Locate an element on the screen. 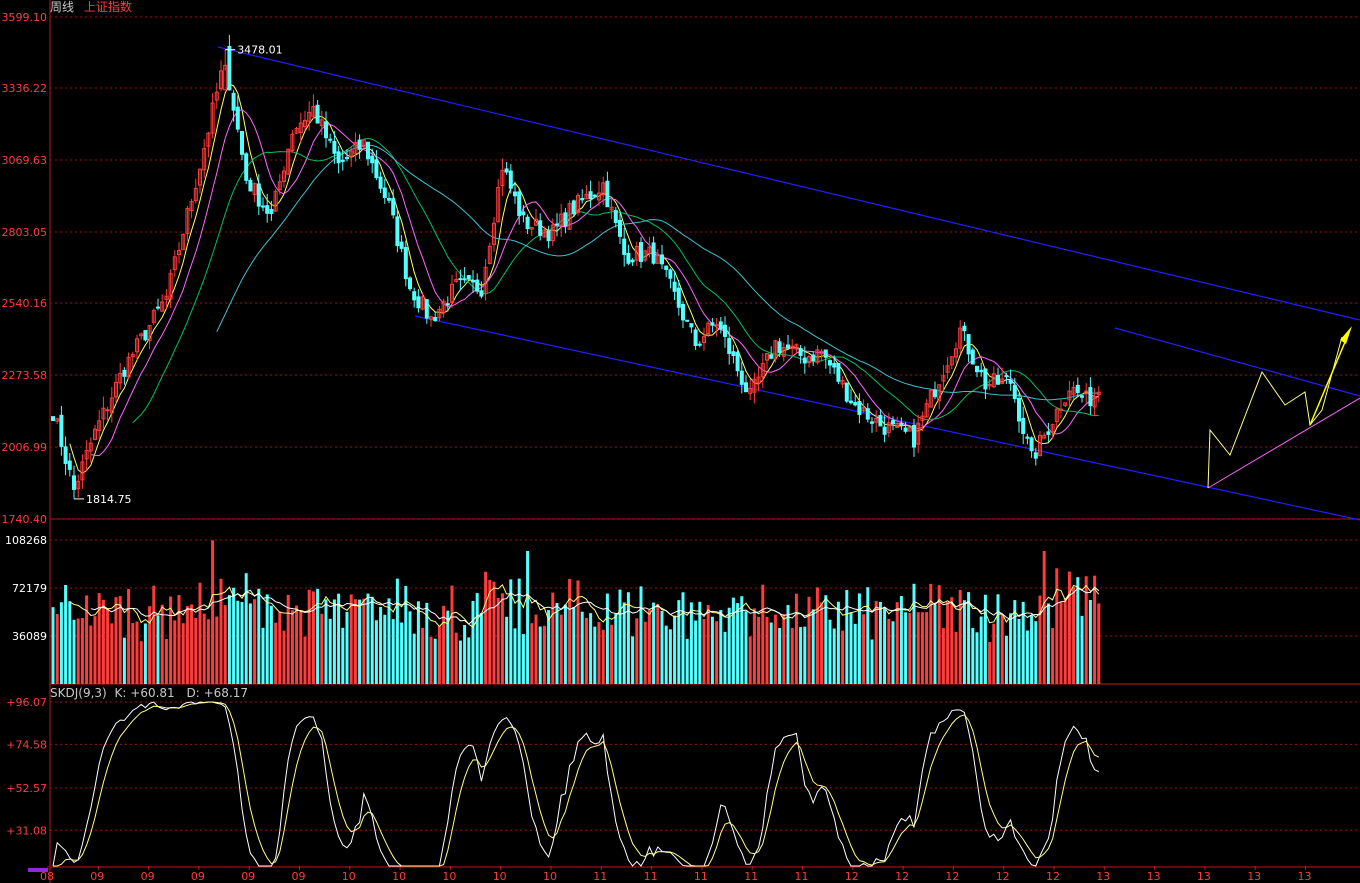 This screenshot has height=883, width=1360. period-label: 周线 is located at coordinates (62, 7).